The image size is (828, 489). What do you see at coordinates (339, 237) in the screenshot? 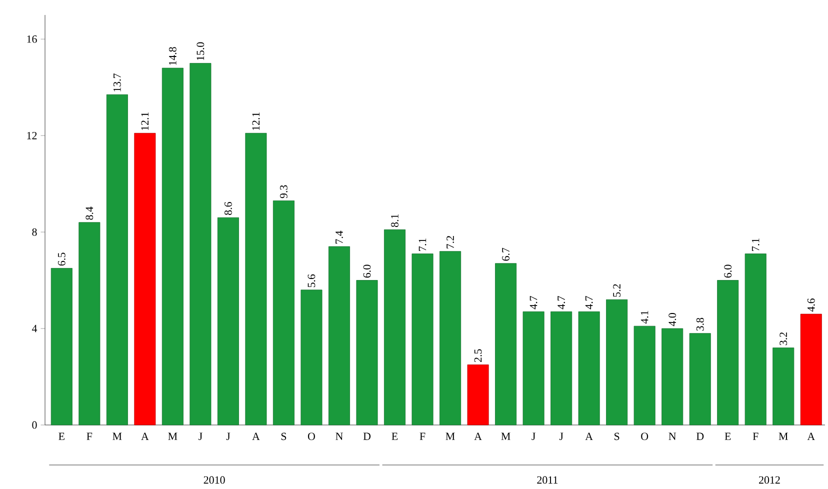
I see `data-label: 7.4` at bounding box center [339, 237].